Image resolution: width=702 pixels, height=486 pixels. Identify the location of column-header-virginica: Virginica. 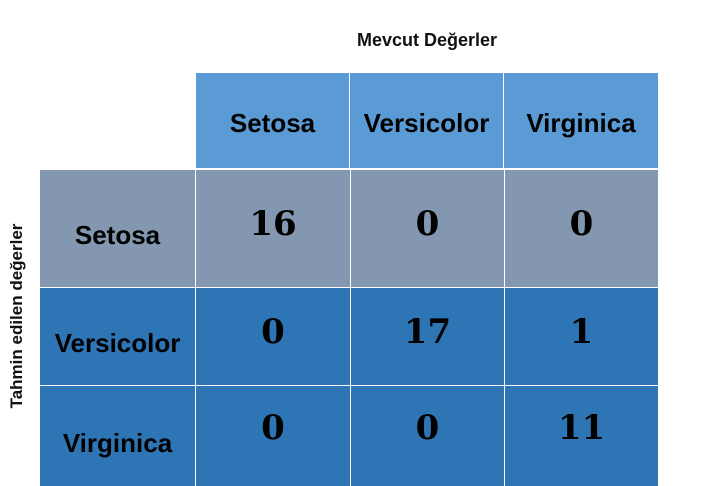
(581, 120).